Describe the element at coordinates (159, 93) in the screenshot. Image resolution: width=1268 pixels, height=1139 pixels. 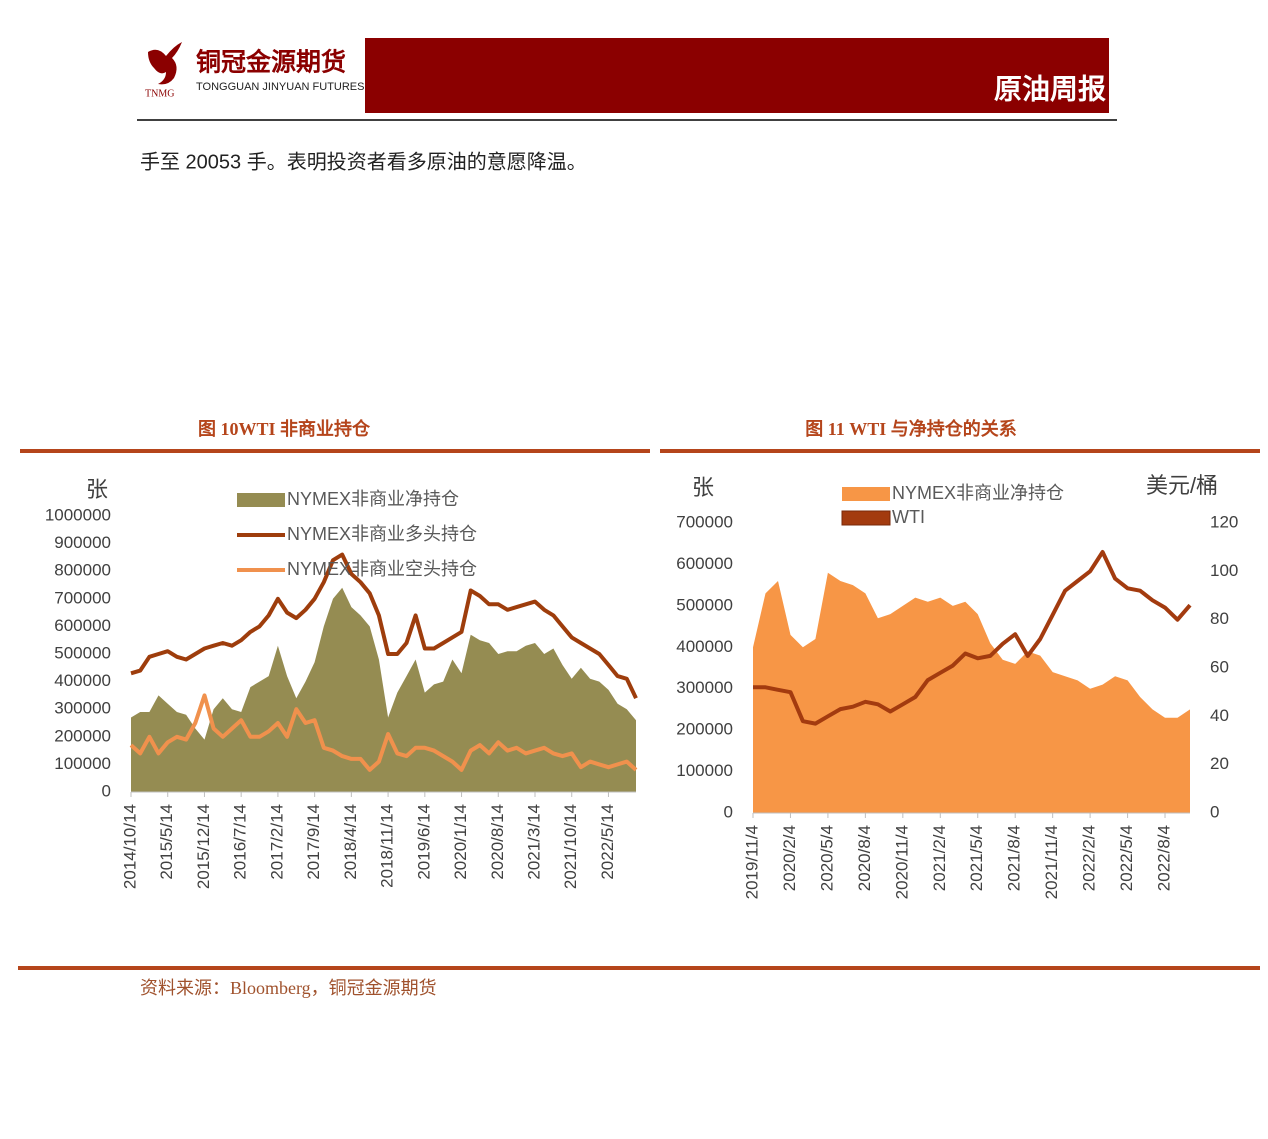
I see `logo-abbr: TNMG` at that location.